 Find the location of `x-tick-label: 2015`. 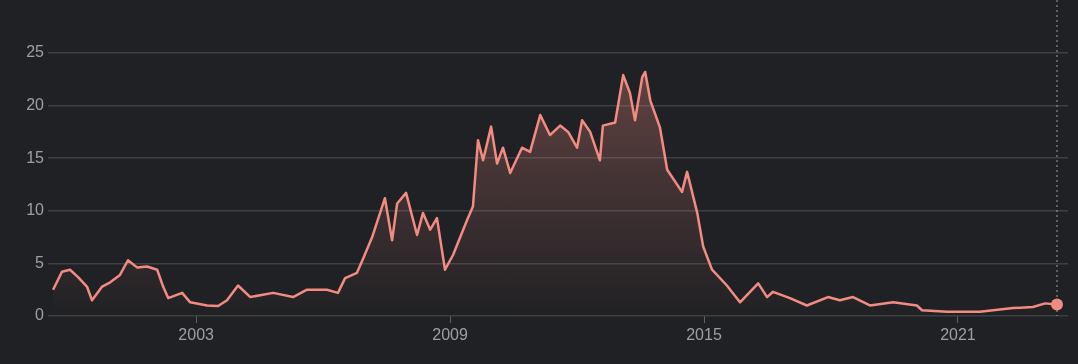

x-tick-label: 2015 is located at coordinates (704, 335).